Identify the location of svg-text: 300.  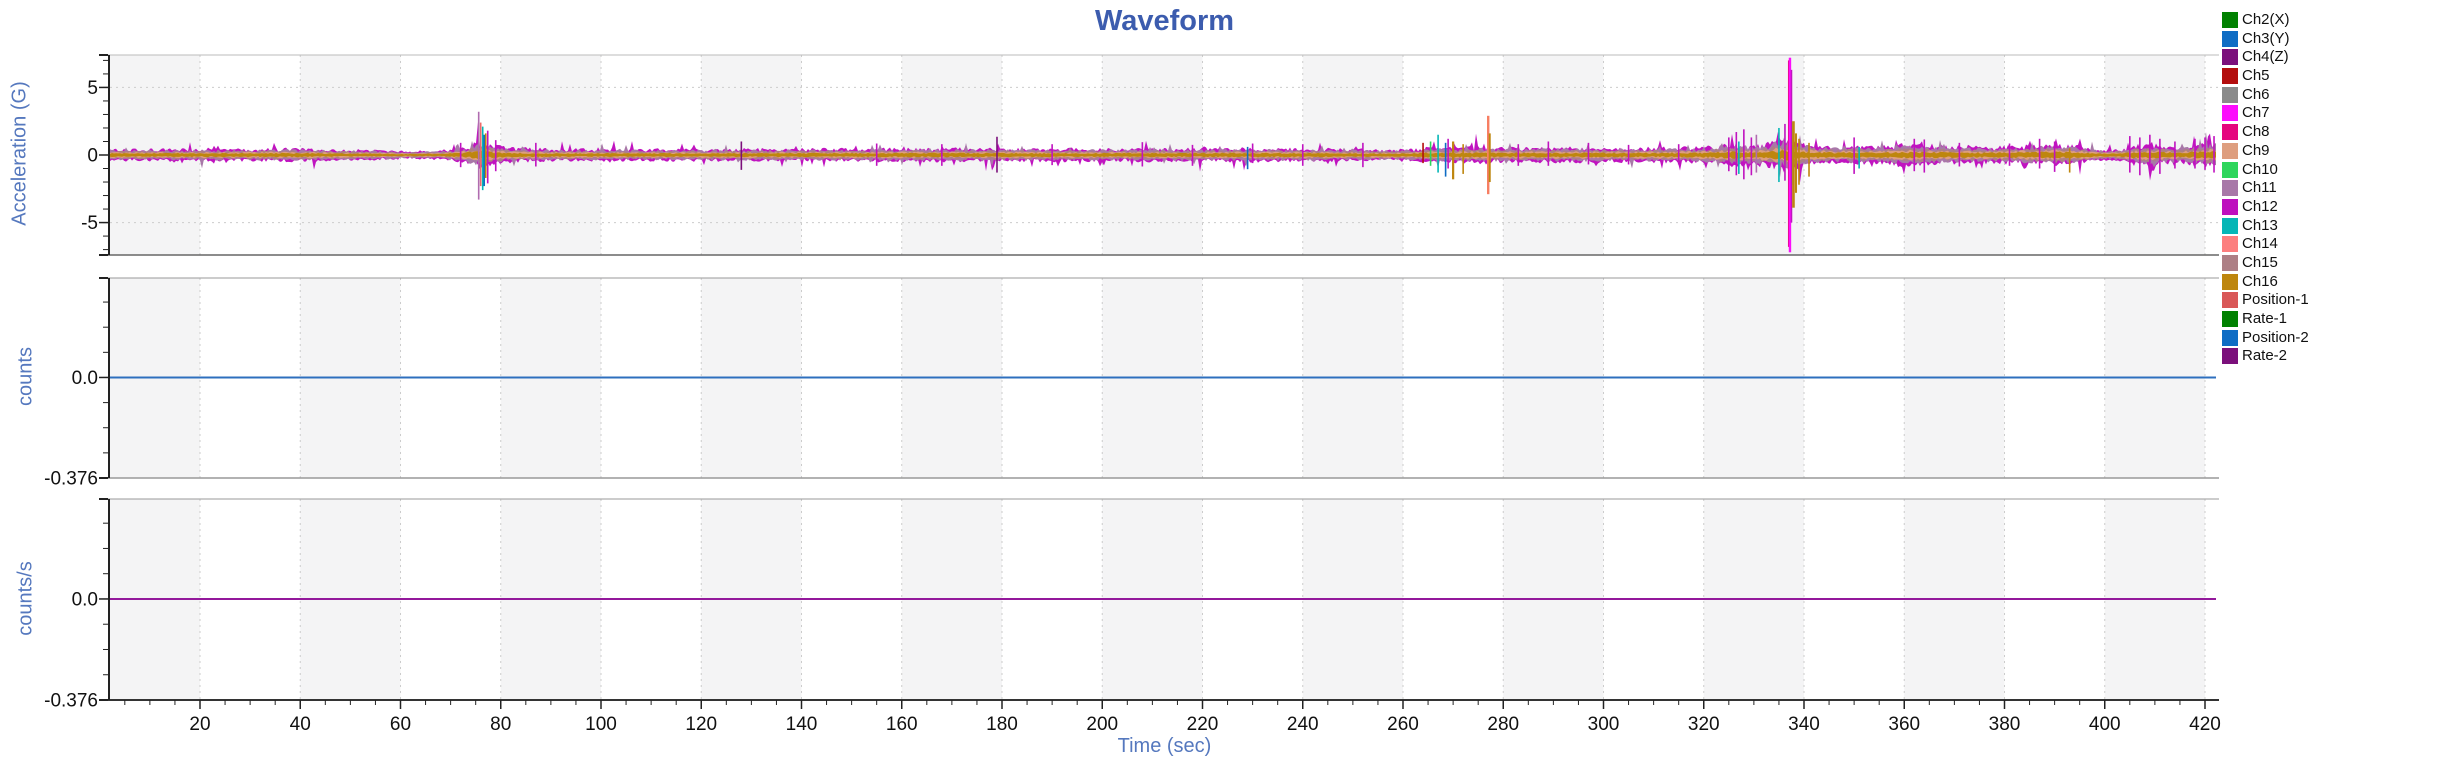
(1604, 724).